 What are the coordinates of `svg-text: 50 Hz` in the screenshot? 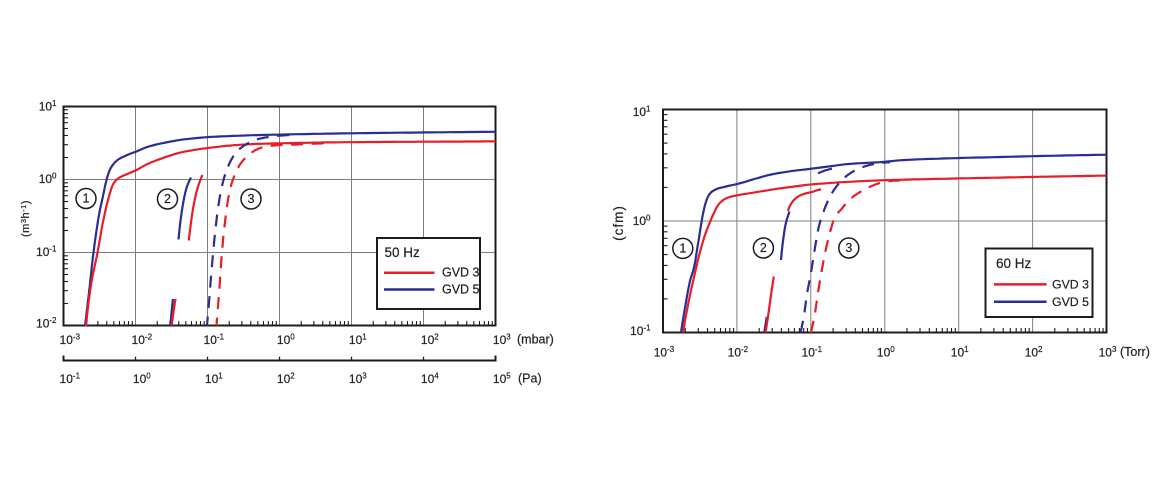 It's located at (403, 252).